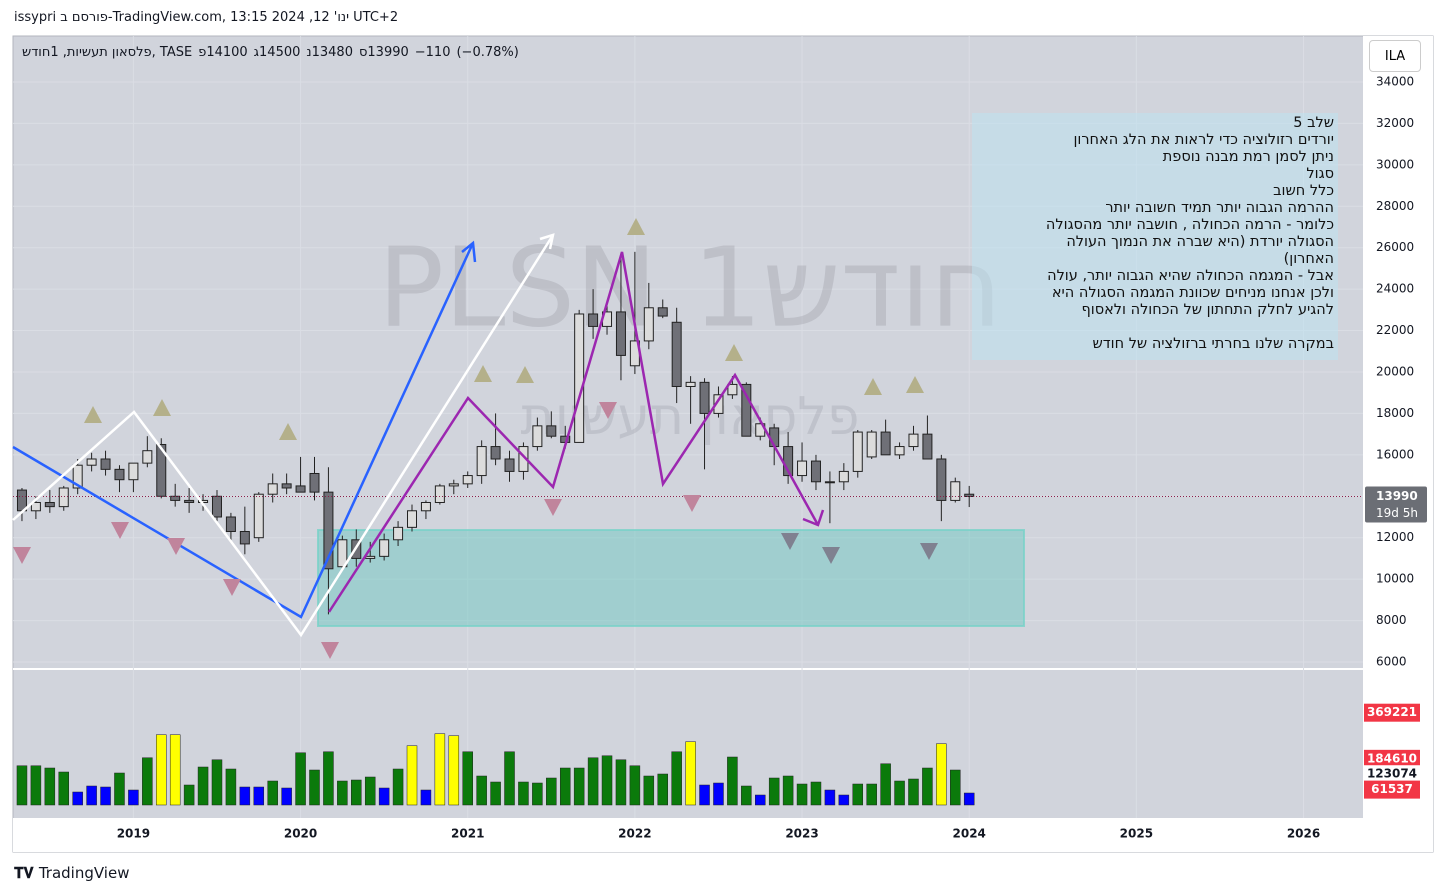 The height and width of the screenshot is (896, 1447). I want to click on ohlc-label: פ, so click(202, 52).